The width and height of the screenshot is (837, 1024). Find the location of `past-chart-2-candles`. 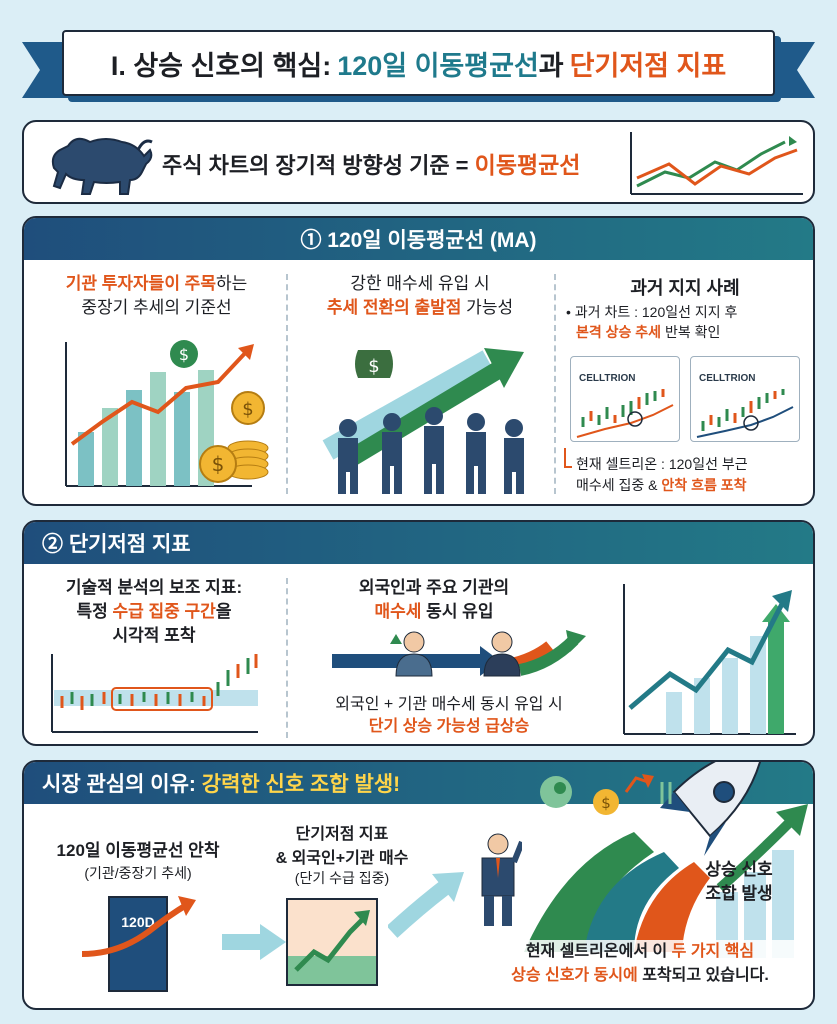

past-chart-2-candles is located at coordinates (745, 413).